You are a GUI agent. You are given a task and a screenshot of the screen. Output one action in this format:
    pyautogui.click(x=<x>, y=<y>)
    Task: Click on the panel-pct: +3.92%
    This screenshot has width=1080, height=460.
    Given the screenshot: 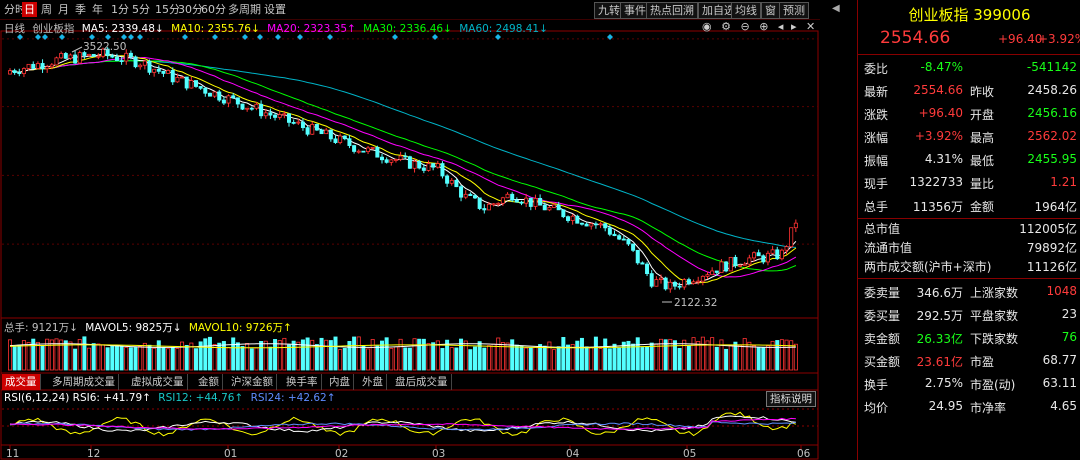 What is the action you would take?
    pyautogui.click(x=1059, y=39)
    